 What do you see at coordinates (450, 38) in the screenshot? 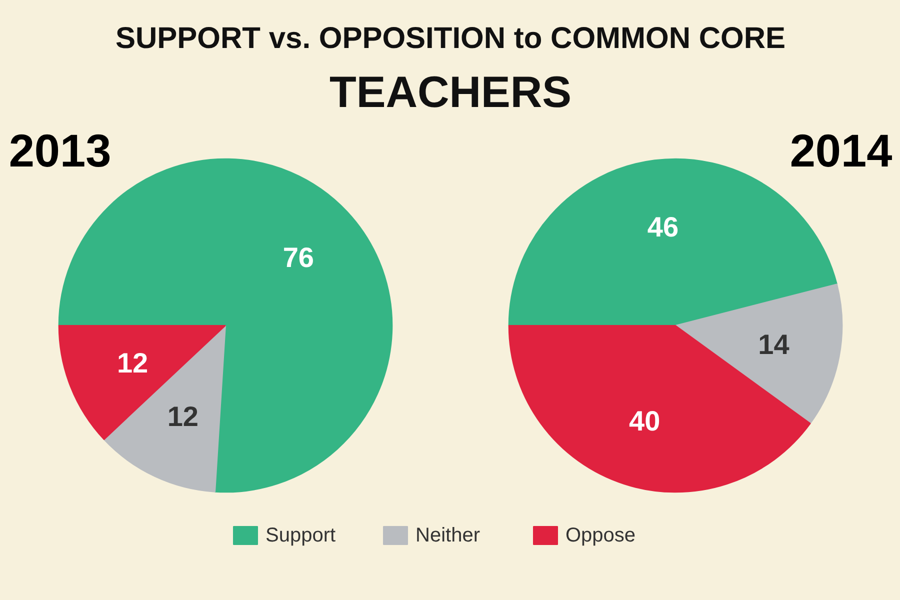
I see `text: SUPPORT vs. OPPOSITION to COMMON CORE` at bounding box center [450, 38].